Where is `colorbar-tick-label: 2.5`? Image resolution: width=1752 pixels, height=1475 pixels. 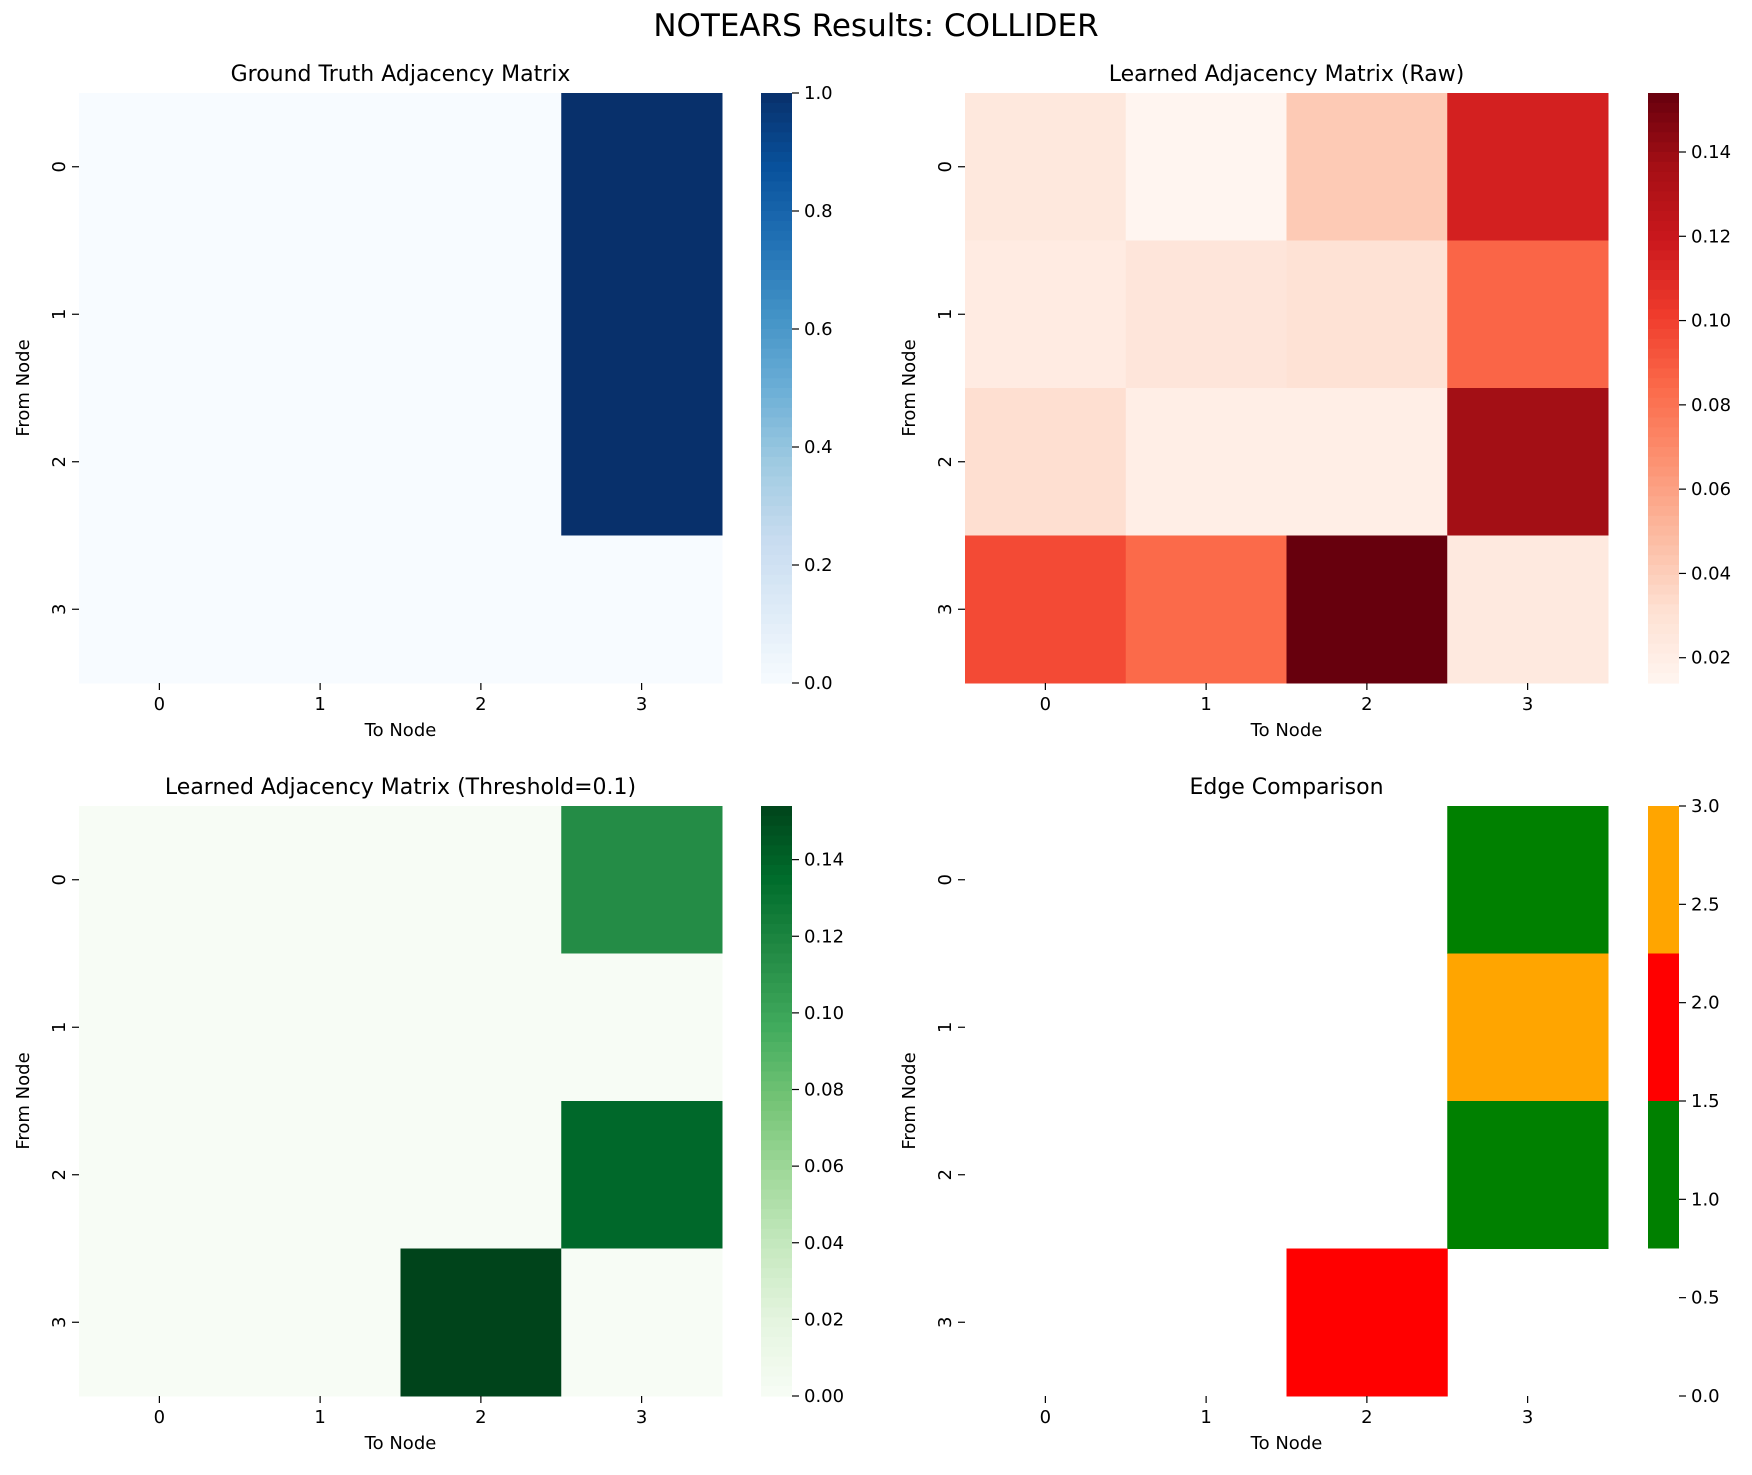 colorbar-tick-label: 2.5 is located at coordinates (1705, 904).